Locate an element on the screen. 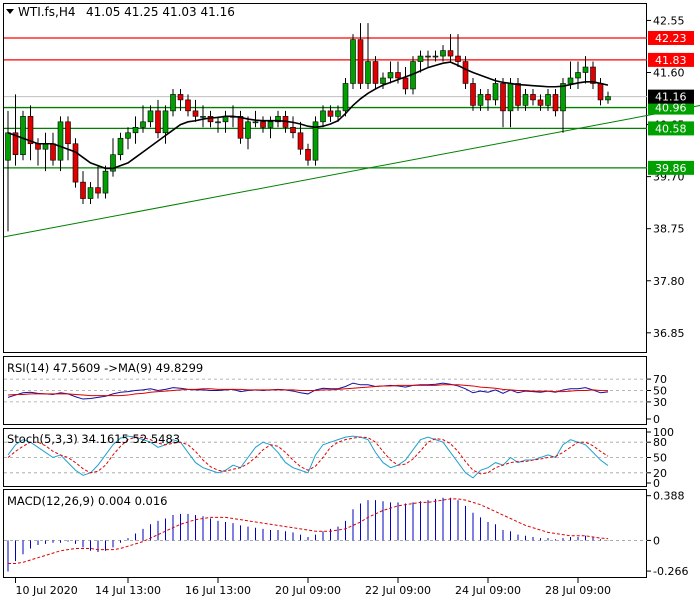 The width and height of the screenshot is (700, 600). current-price-tag is located at coordinates (671, 96).